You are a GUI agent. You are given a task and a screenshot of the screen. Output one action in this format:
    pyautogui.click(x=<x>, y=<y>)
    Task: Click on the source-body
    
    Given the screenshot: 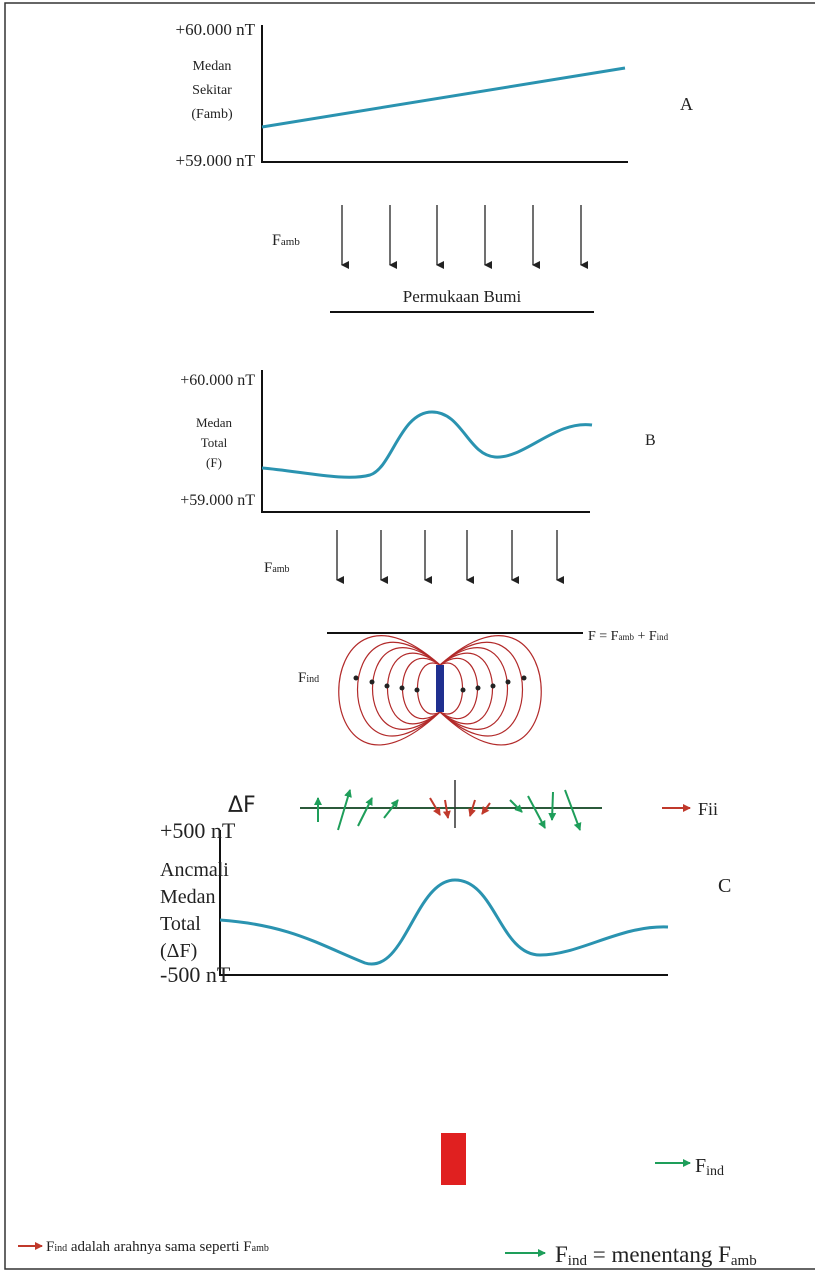 What is the action you would take?
    pyautogui.click(x=453, y=1159)
    